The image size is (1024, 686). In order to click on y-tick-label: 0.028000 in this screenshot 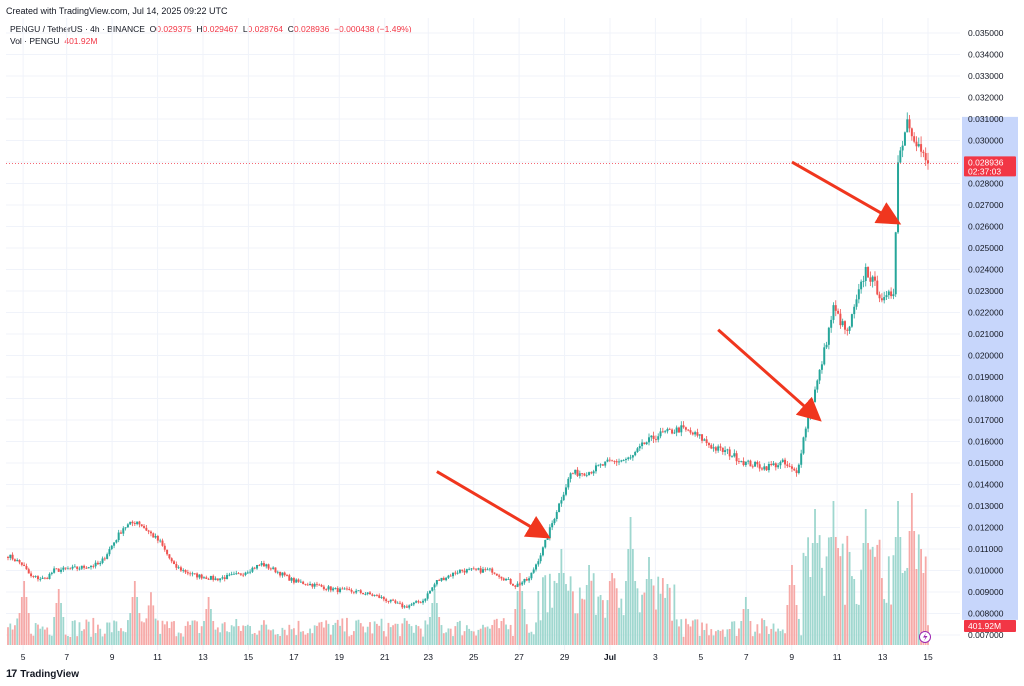, I will do `click(986, 184)`.